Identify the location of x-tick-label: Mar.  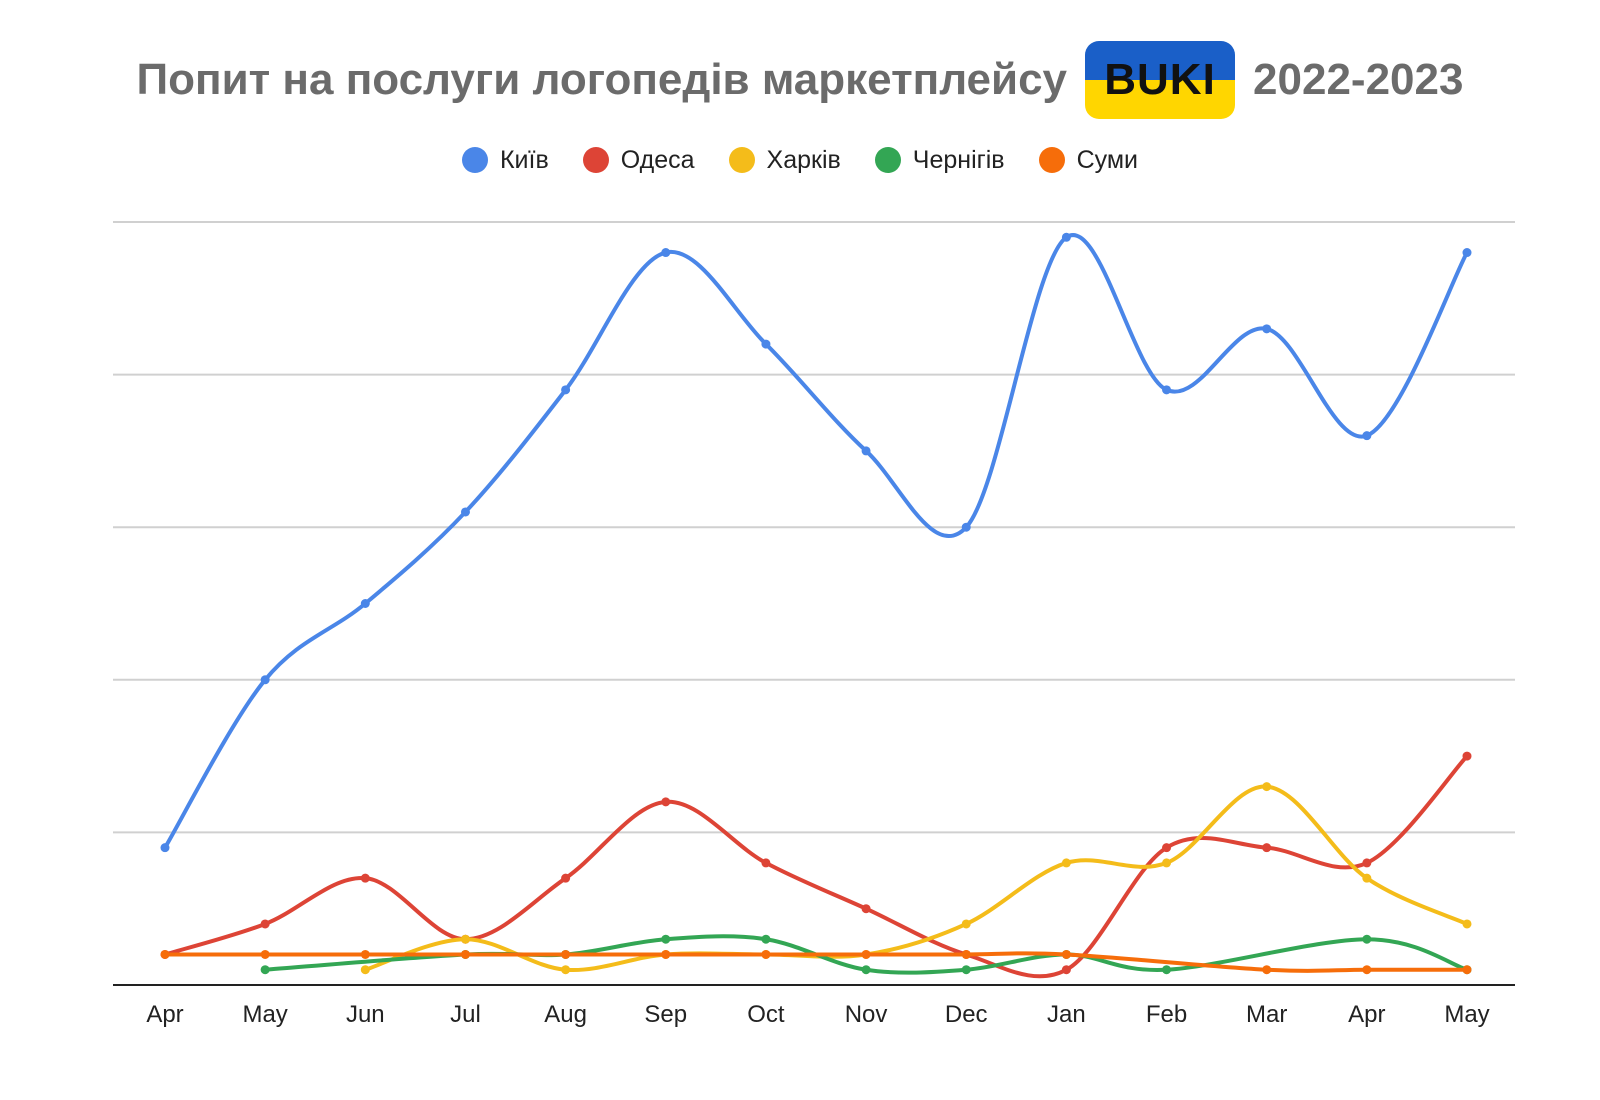
(1266, 1014).